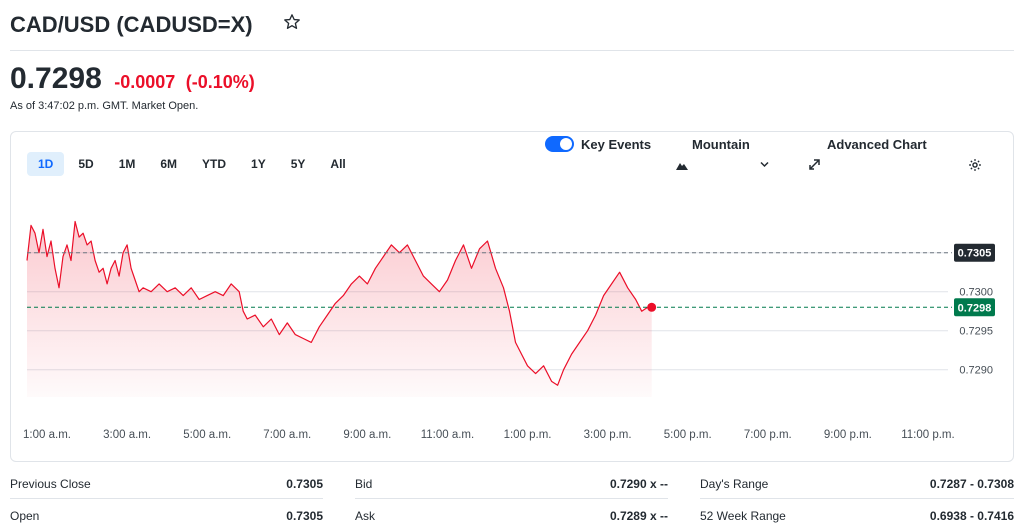 The image size is (1024, 530). I want to click on key-events-toggle, so click(559, 144).